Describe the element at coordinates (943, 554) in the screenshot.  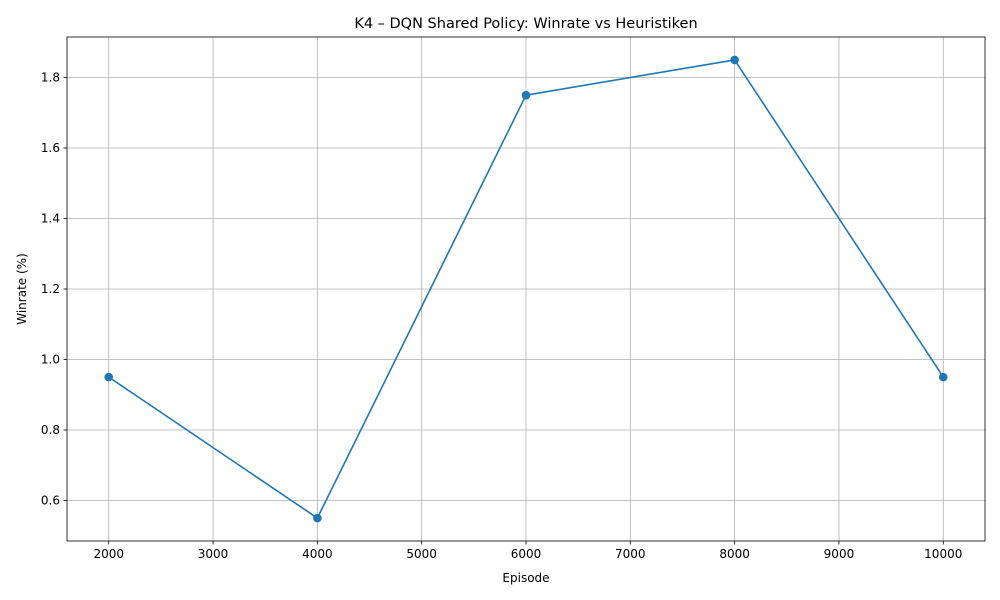
I see `x-tick-label: 10000` at that location.